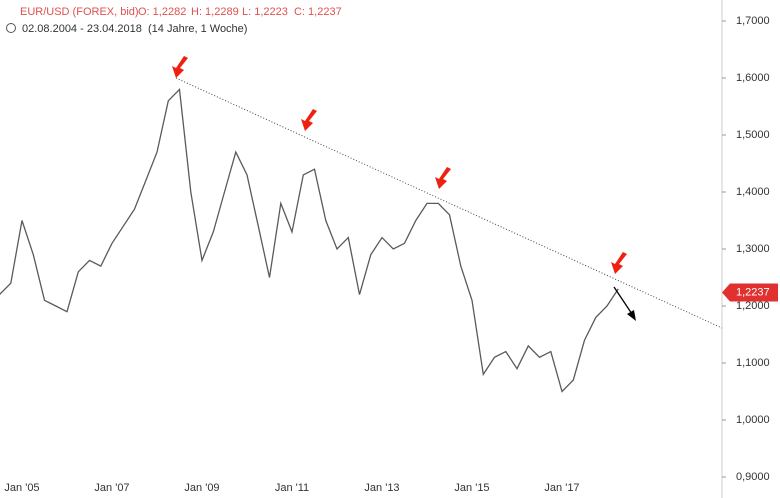 The image size is (780, 498). I want to click on last-price-badge, so click(750, 292).